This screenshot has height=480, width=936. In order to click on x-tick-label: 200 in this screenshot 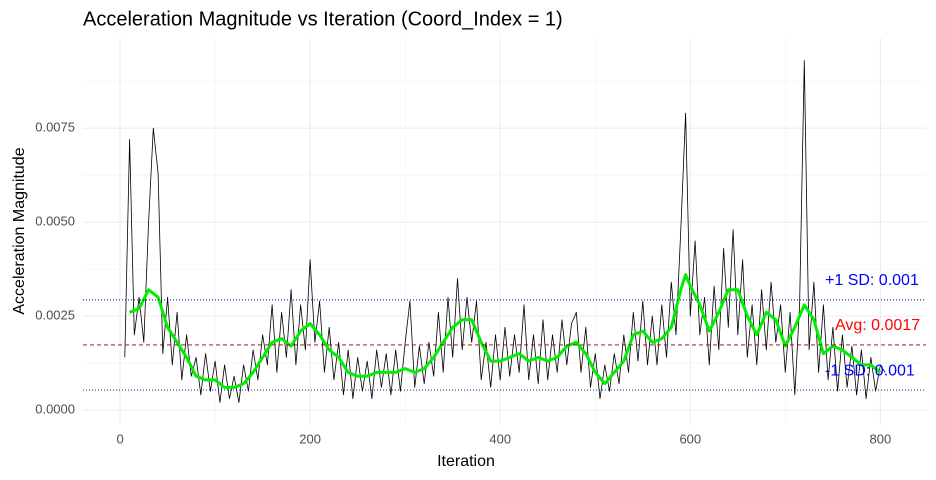, I will do `click(310, 438)`.